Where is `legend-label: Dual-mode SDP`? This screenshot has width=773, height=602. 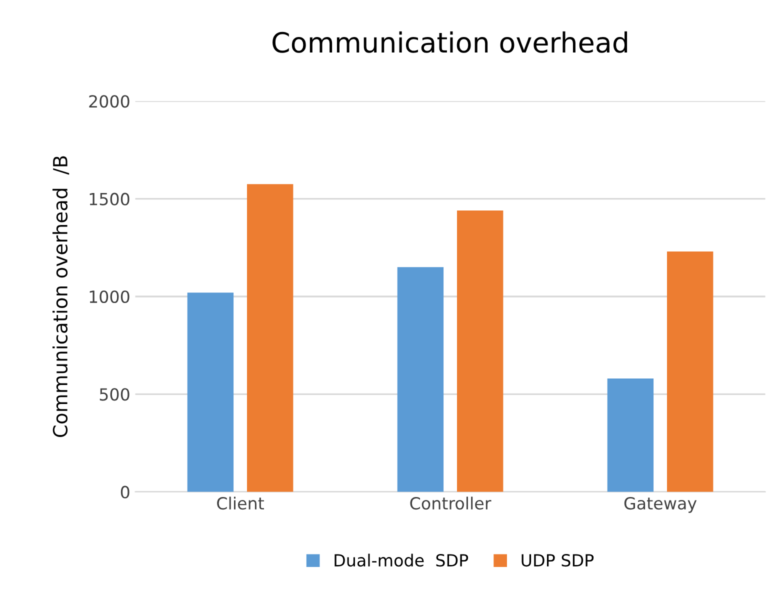 legend-label: Dual-mode SDP is located at coordinates (401, 560).